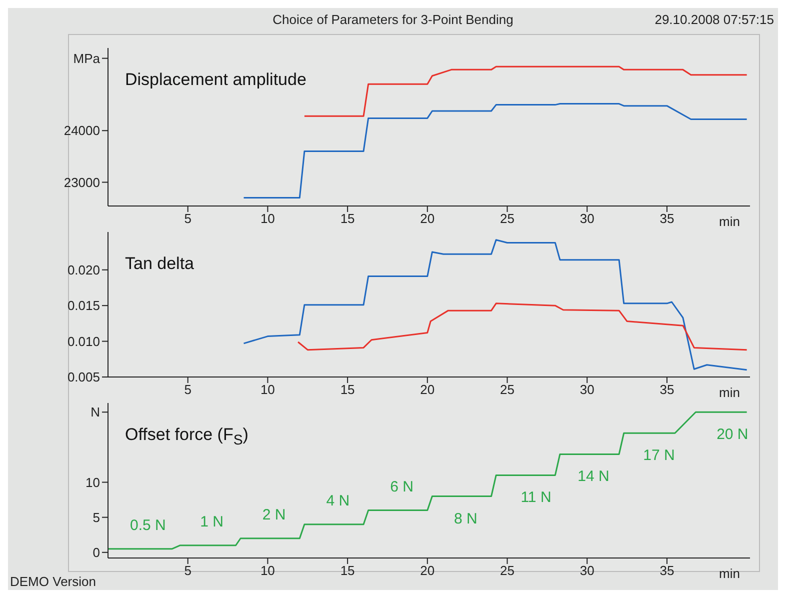 Image resolution: width=786 pixels, height=598 pixels. What do you see at coordinates (93, 482) in the screenshot?
I see `y-tick-label: 10` at bounding box center [93, 482].